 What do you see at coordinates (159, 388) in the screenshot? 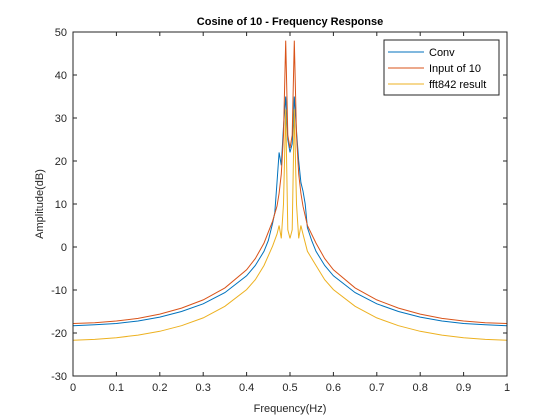
I see `x-tick-label-2: 0.2` at bounding box center [159, 388].